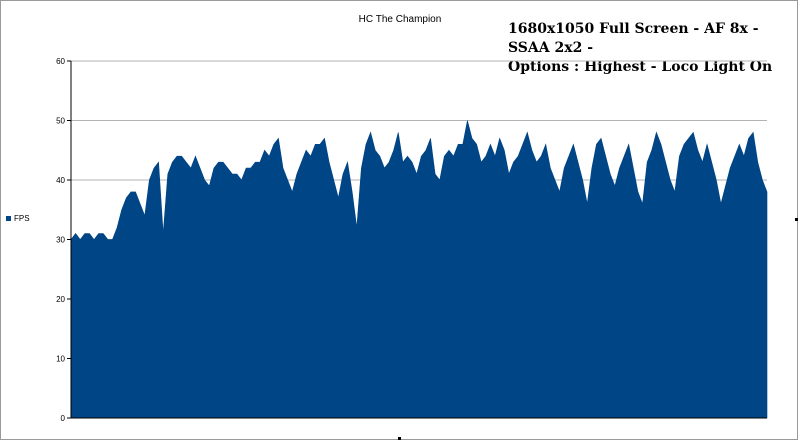  I want to click on y-tick-labels: 0 10 20 30 40 50 60, so click(60, 240).